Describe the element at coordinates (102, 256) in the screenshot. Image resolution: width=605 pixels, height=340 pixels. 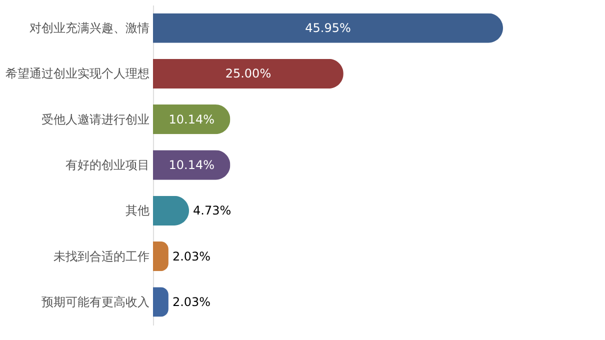
I see `y-tick-label: 未找到合适的工作` at that location.